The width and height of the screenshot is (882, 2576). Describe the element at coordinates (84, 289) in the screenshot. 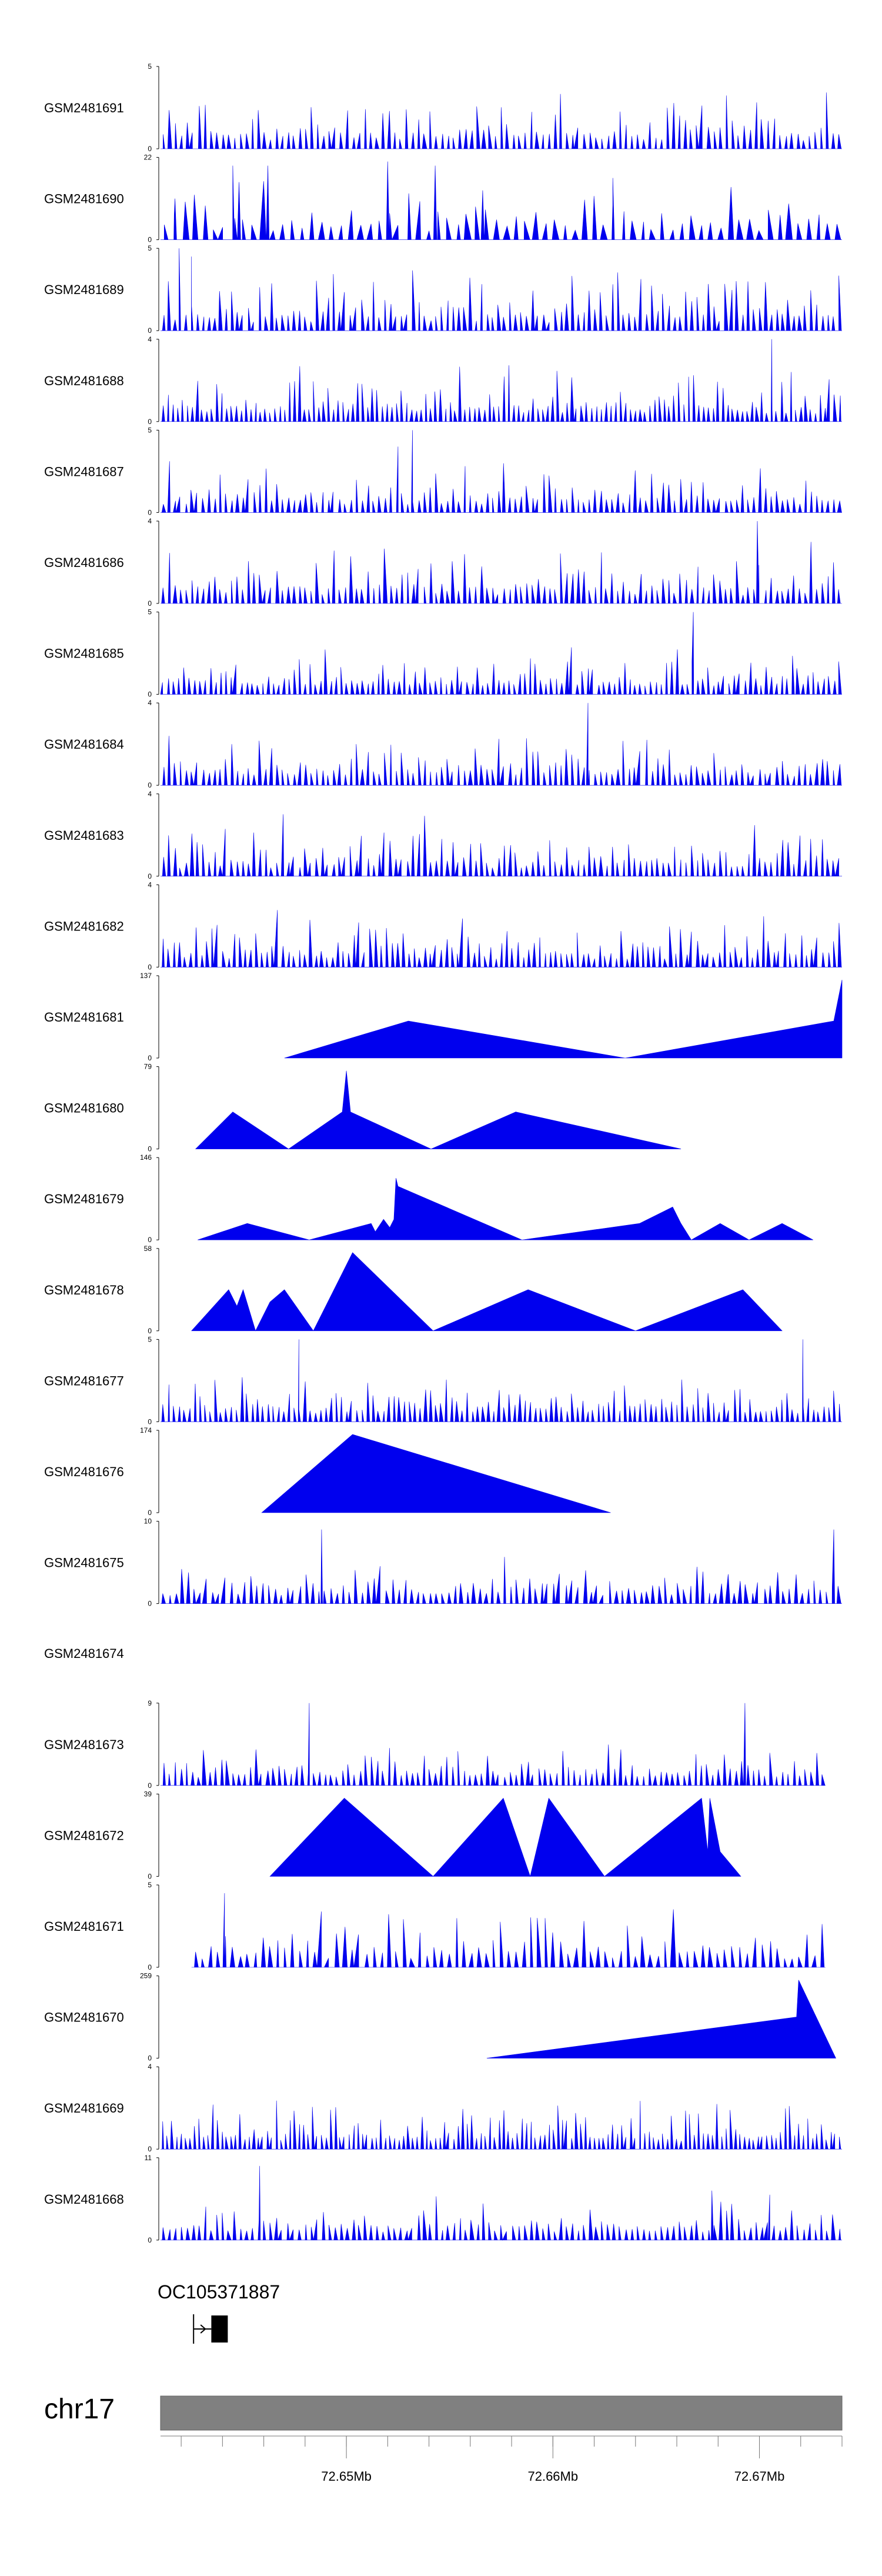

I see `track-label: GSM2481689` at that location.